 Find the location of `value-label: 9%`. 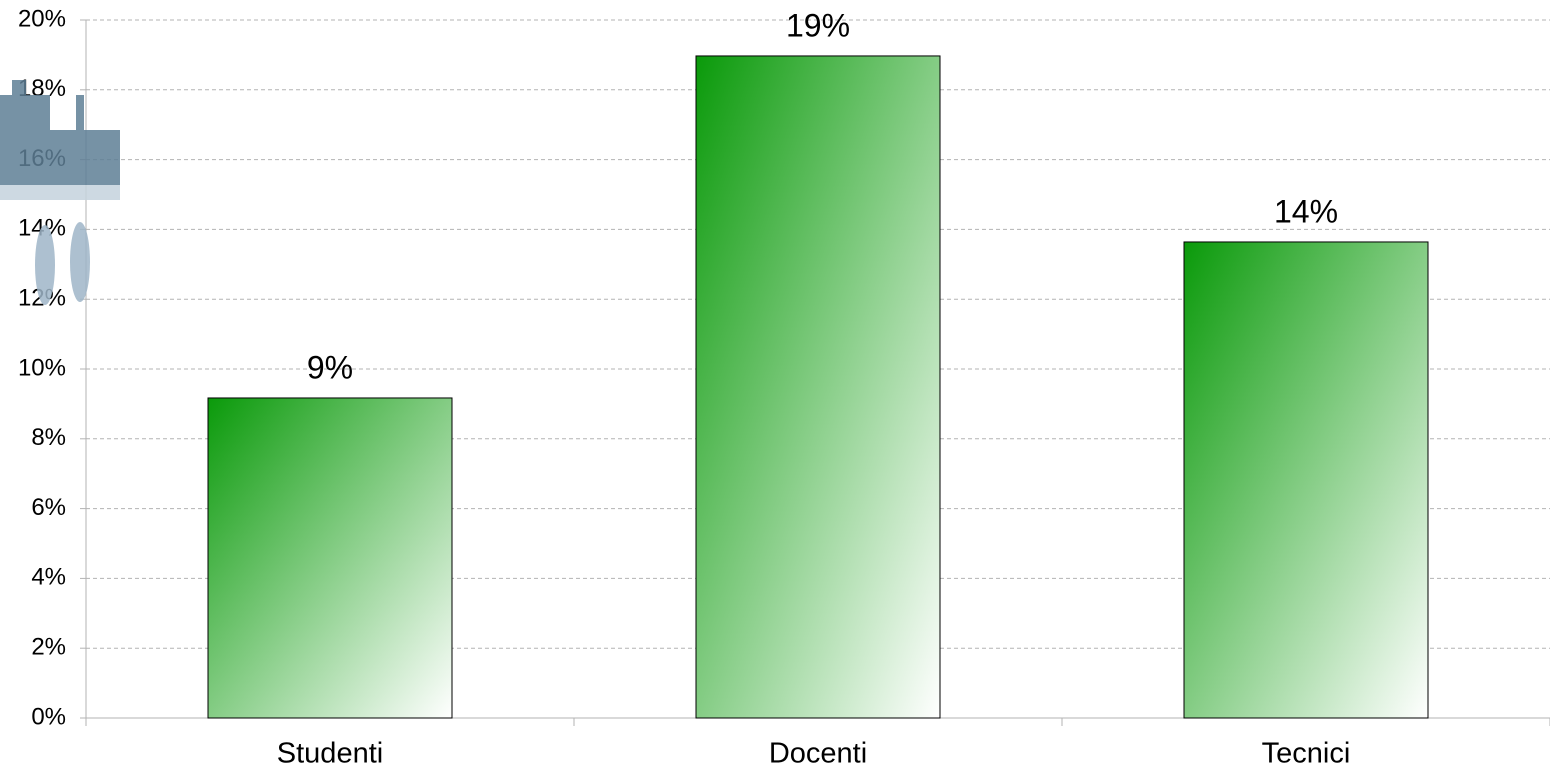

value-label: 9% is located at coordinates (330, 367).